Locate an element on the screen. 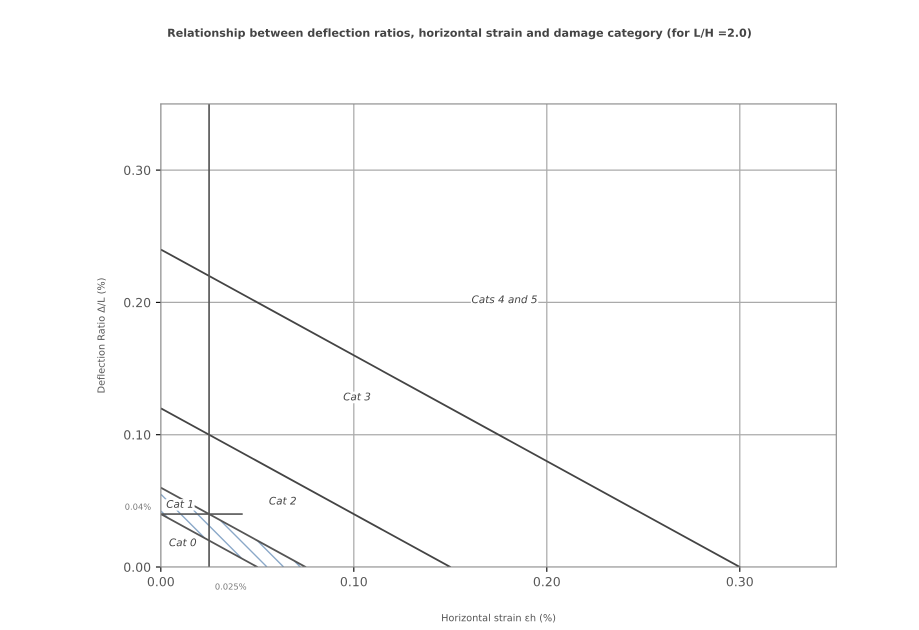 This screenshot has height=630, width=919. y-tick-label: 0.10 is located at coordinates (137, 435).